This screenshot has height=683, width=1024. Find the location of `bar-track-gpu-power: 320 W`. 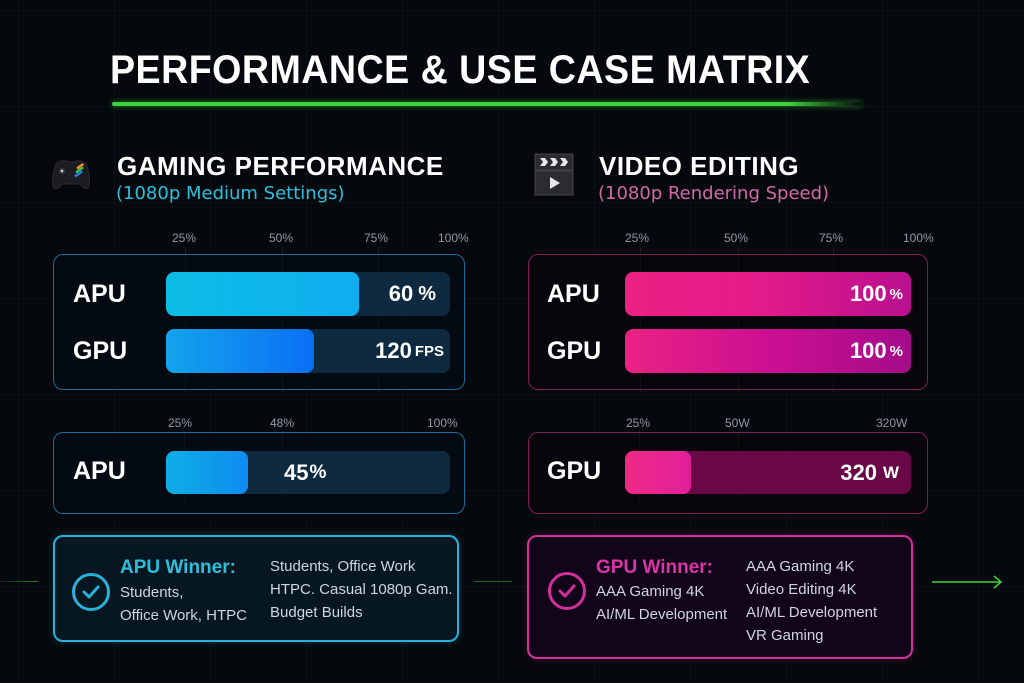

bar-track-gpu-power: 320 W is located at coordinates (768, 472).